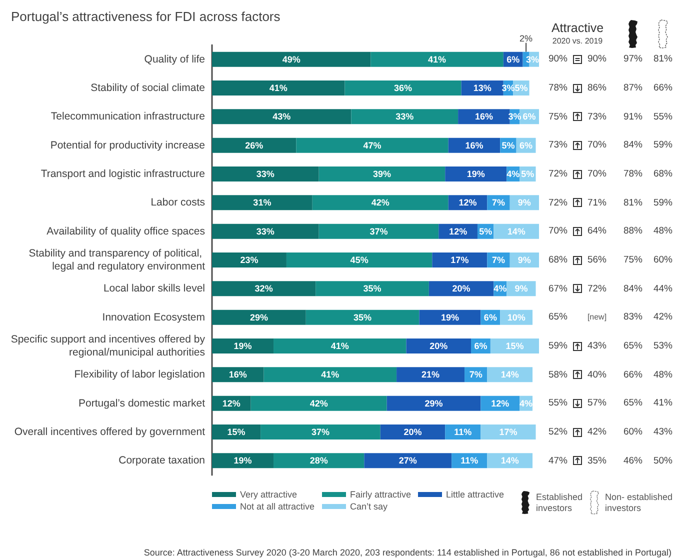 Image resolution: width=680 pixels, height=560 pixels. Describe the element at coordinates (509, 461) in the screenshot. I see `data-label: 14%` at that location.